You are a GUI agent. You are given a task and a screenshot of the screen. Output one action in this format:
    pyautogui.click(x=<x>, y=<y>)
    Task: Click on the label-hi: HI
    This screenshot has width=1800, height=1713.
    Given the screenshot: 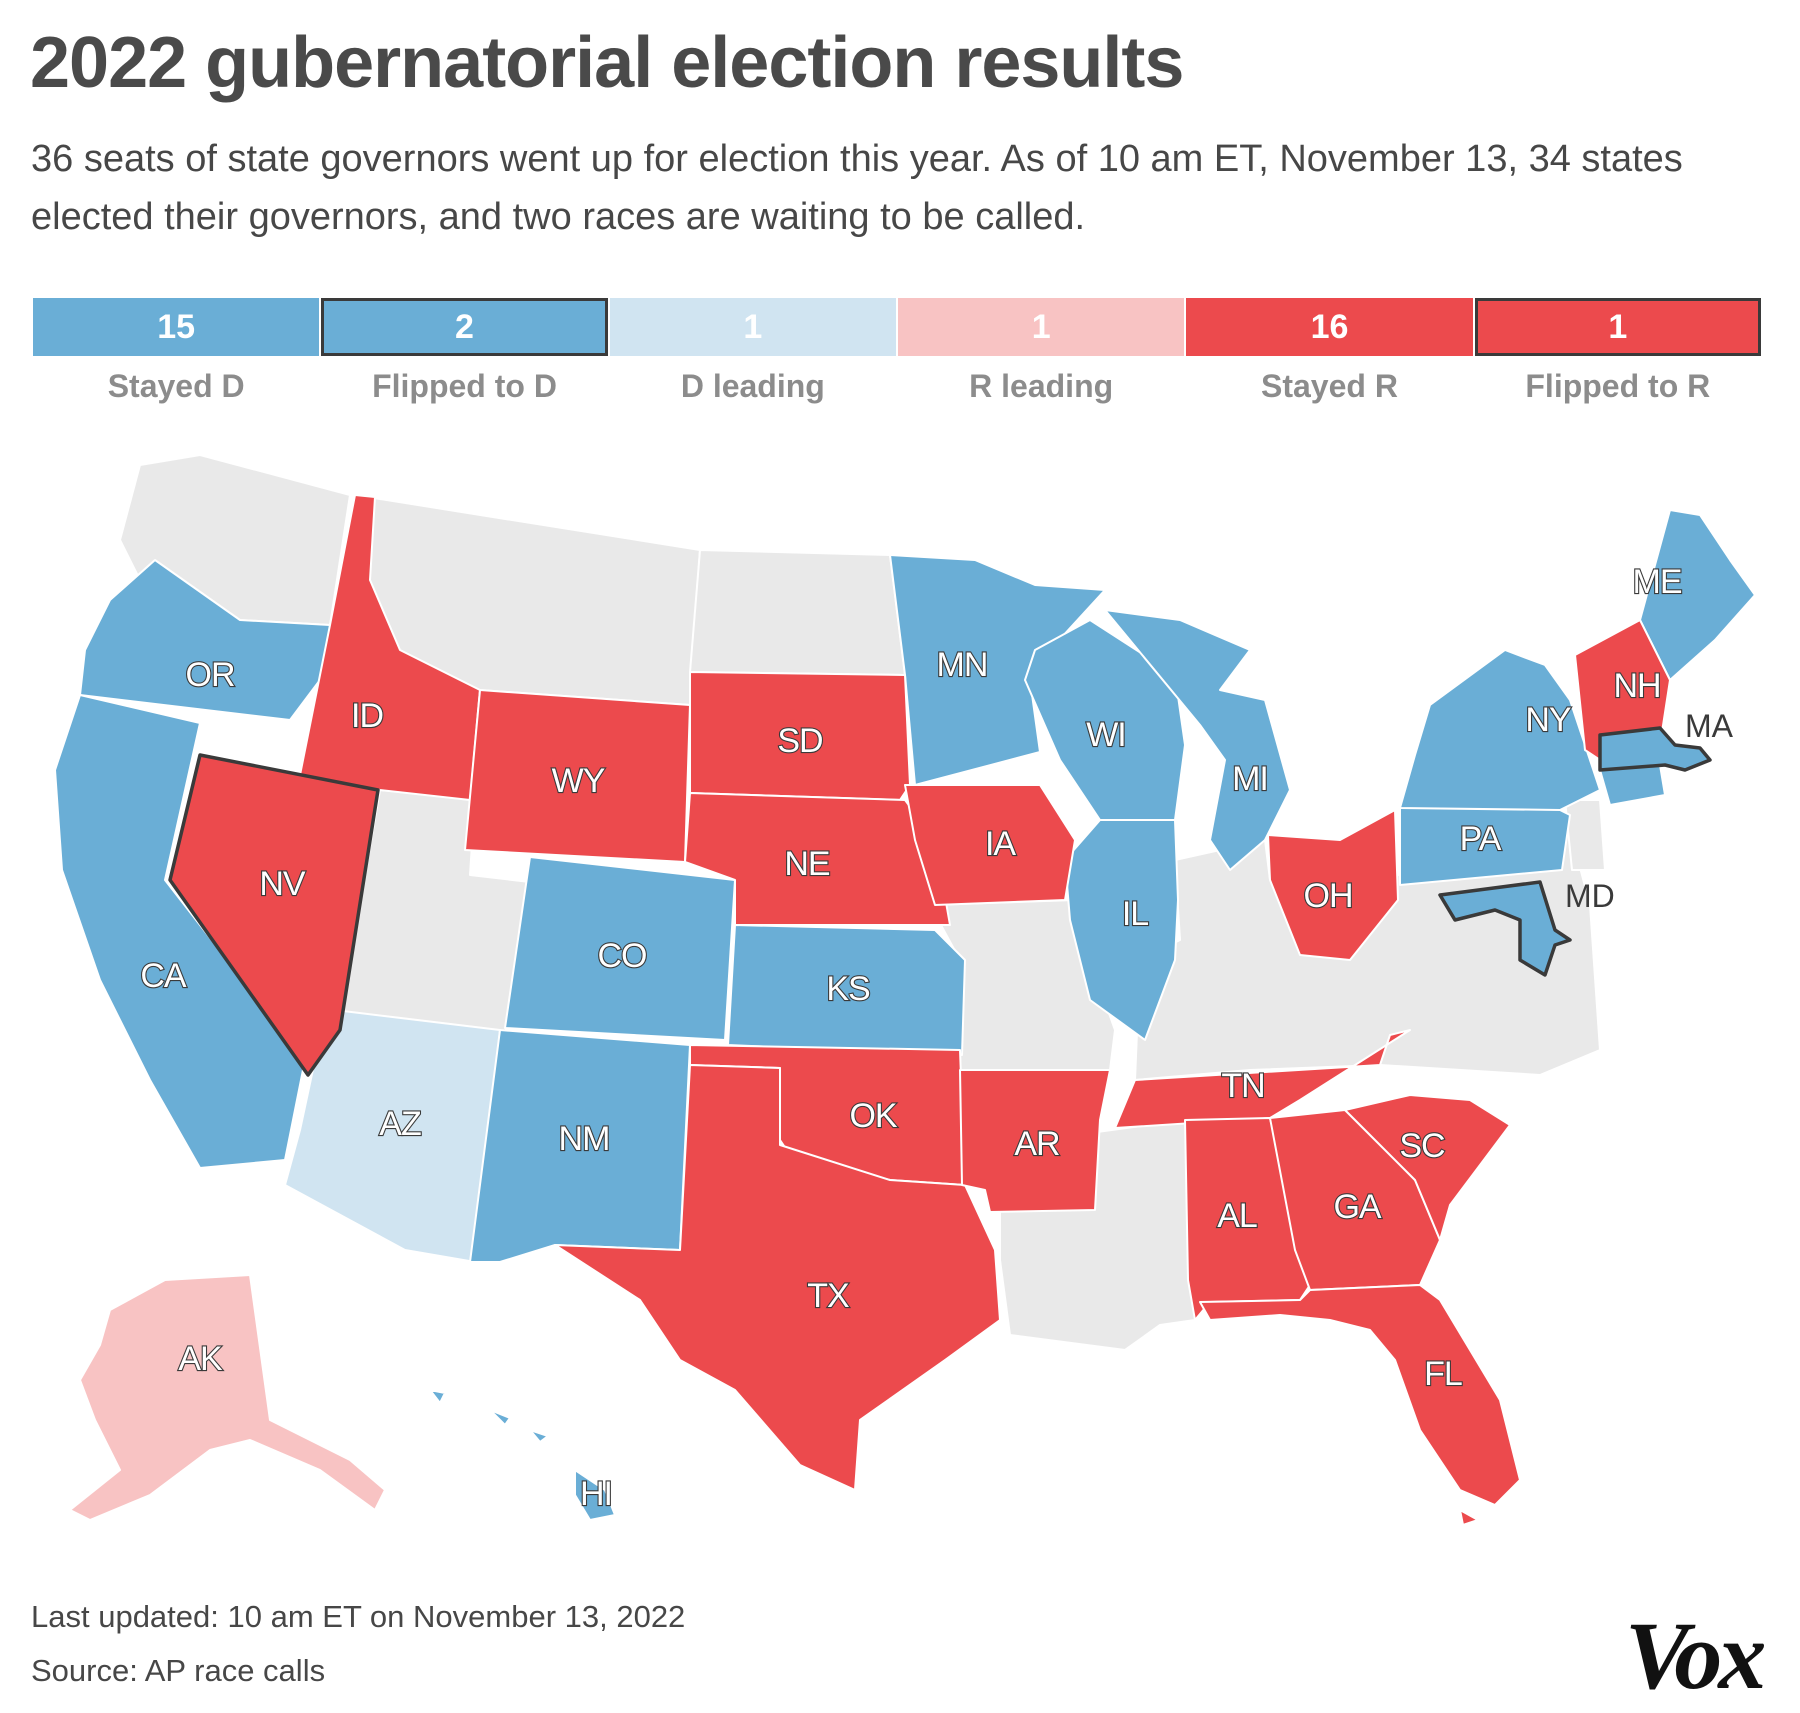 What is the action you would take?
    pyautogui.click(x=596, y=1494)
    